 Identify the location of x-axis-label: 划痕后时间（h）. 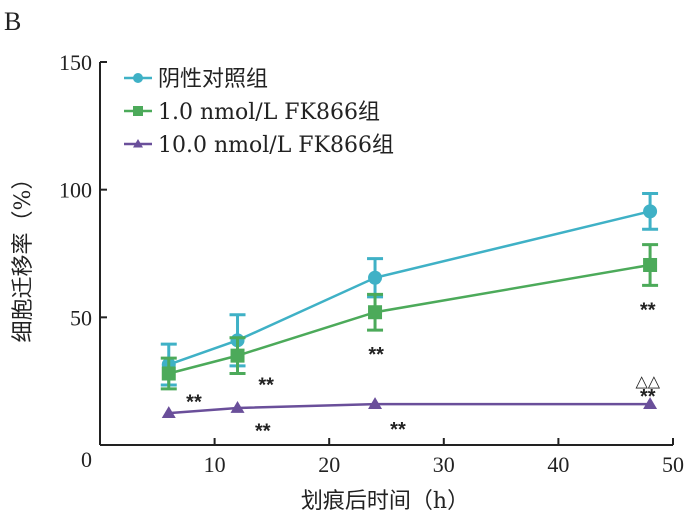
(385, 501).